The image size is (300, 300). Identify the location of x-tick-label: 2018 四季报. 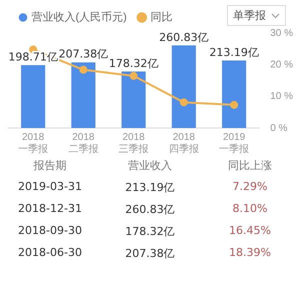
(183, 143).